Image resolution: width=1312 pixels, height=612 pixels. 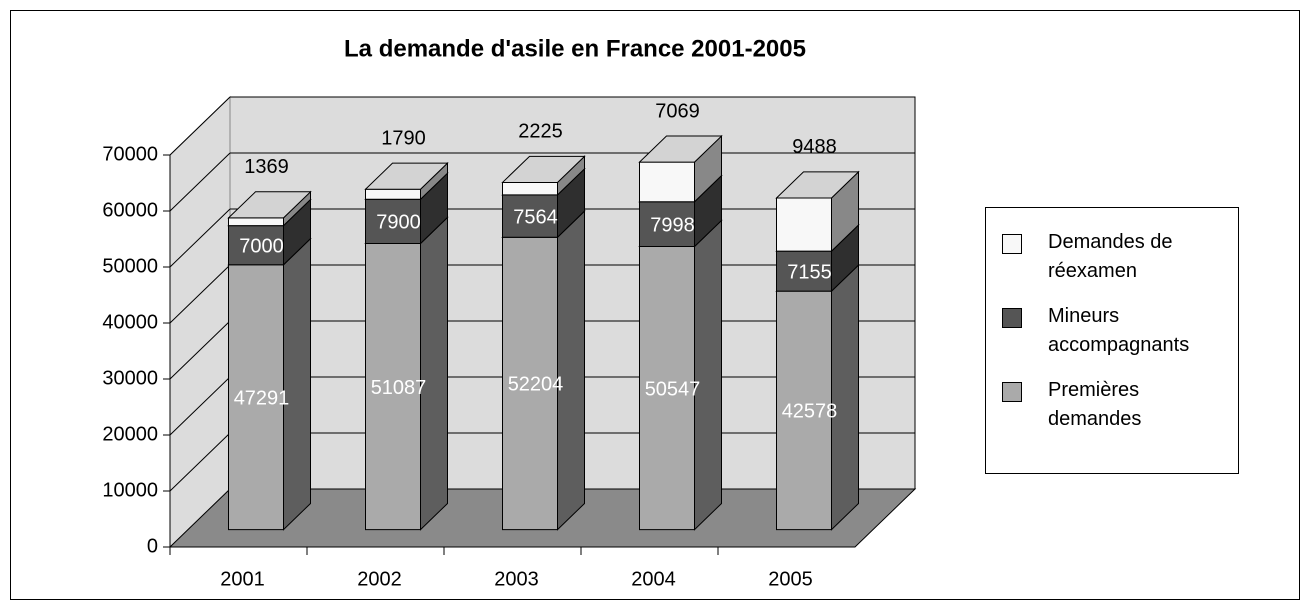 What do you see at coordinates (242, 579) in the screenshot?
I see `x-tick-label: 2001` at bounding box center [242, 579].